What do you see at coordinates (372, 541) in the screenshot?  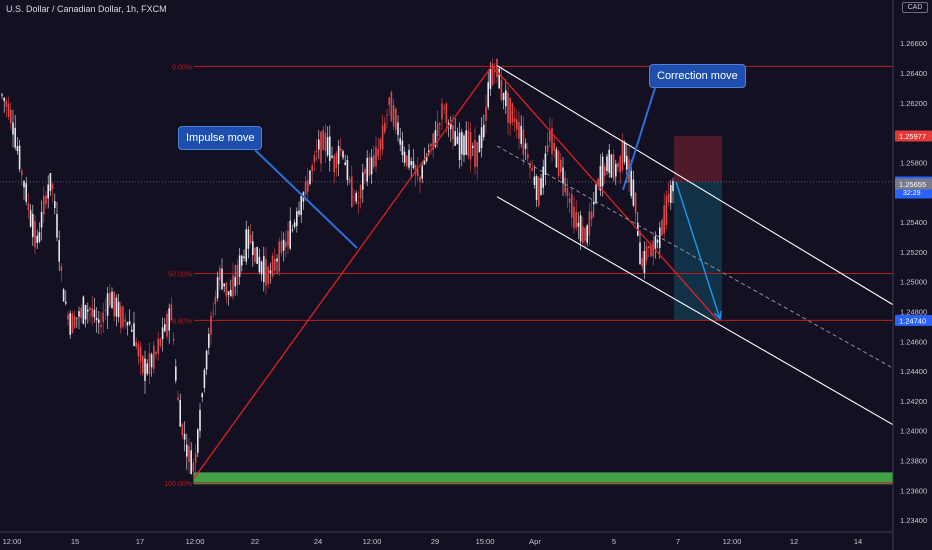 I see `time-tick-label: 12:00` at bounding box center [372, 541].